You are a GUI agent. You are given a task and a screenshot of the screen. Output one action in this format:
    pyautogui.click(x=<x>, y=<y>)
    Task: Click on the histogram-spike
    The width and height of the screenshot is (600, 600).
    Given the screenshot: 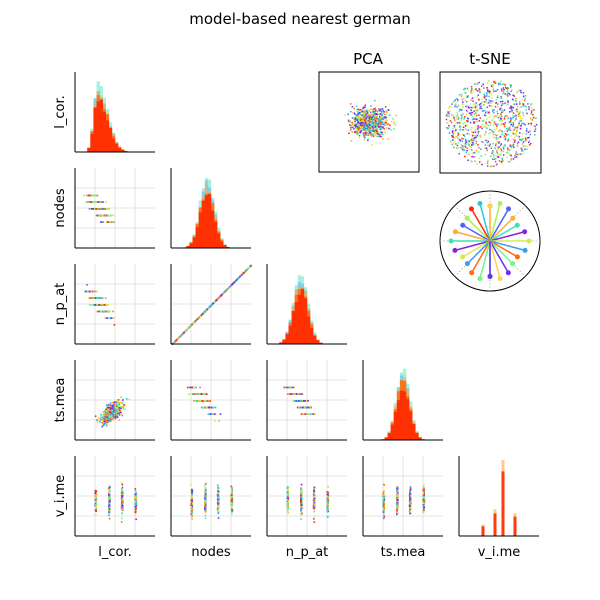 What is the action you would take?
    pyautogui.click(x=495, y=524)
    